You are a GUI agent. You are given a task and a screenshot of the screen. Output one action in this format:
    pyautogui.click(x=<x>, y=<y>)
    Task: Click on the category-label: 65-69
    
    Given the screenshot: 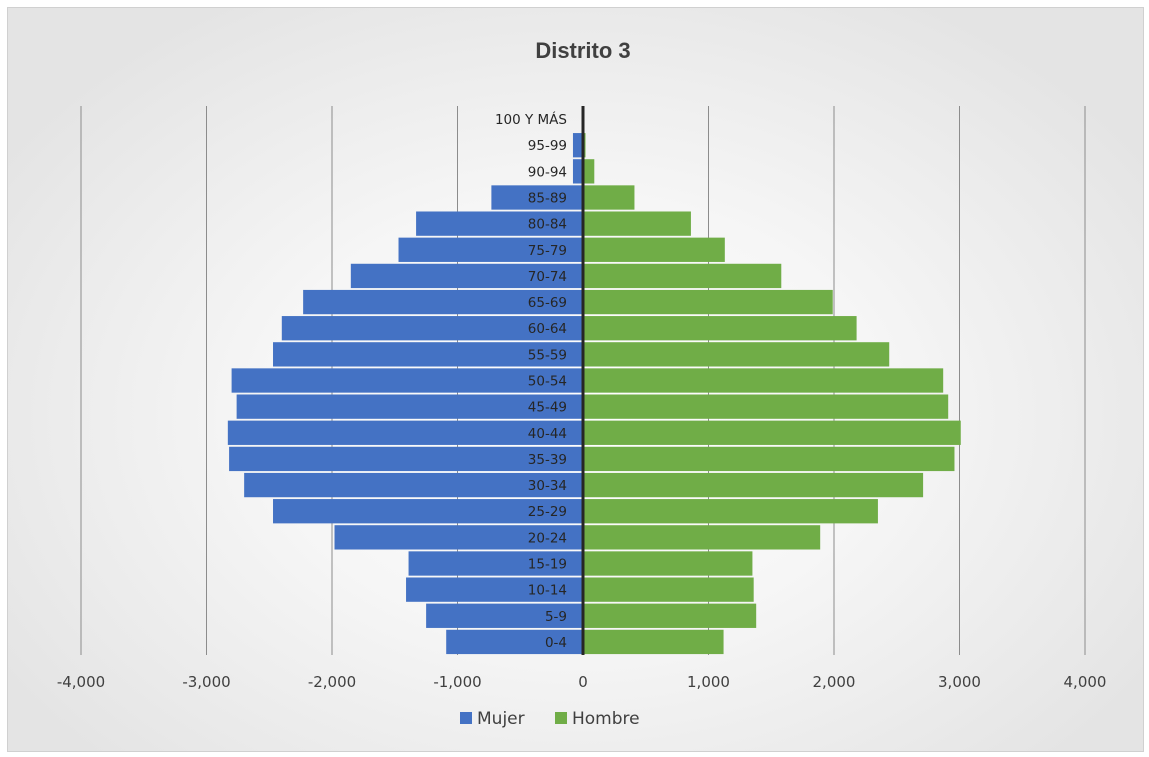 What is the action you would take?
    pyautogui.click(x=547, y=303)
    